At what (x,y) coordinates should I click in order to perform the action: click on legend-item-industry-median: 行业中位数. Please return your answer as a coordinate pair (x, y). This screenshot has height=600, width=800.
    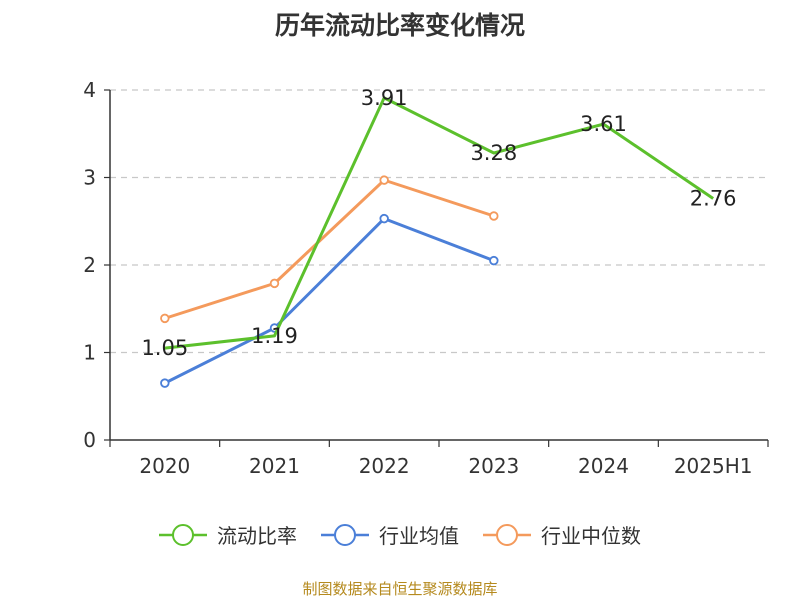
    Looking at the image, I should click on (562, 534).